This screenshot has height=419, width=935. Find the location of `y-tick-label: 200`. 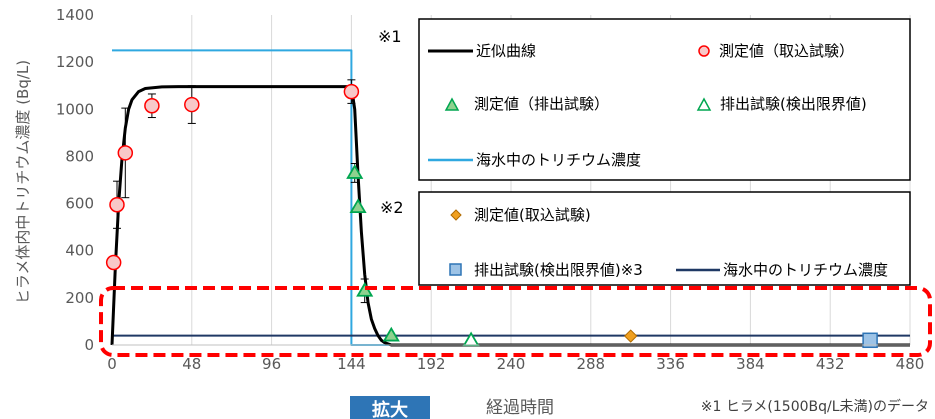

y-tick-label: 200 is located at coordinates (79, 298).